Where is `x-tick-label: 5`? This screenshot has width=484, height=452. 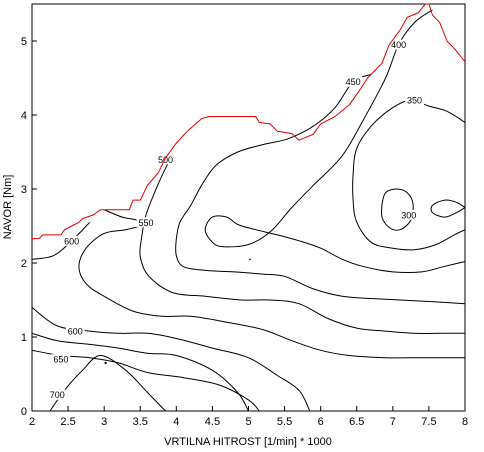 x-tick-label: 5 is located at coordinates (248, 422).